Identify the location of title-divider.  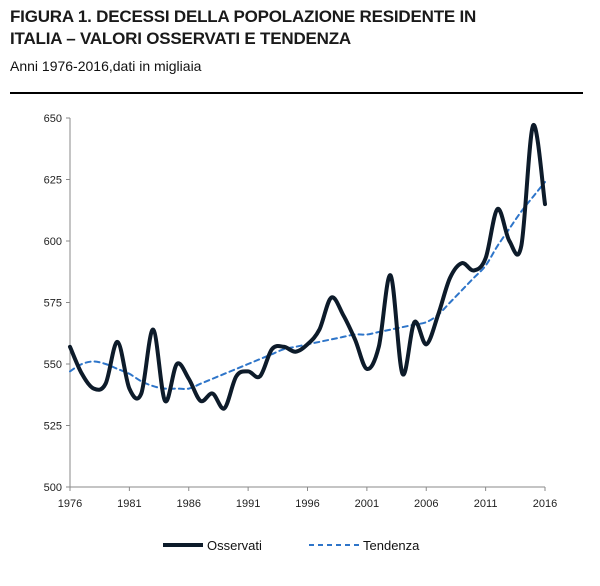
(296, 93).